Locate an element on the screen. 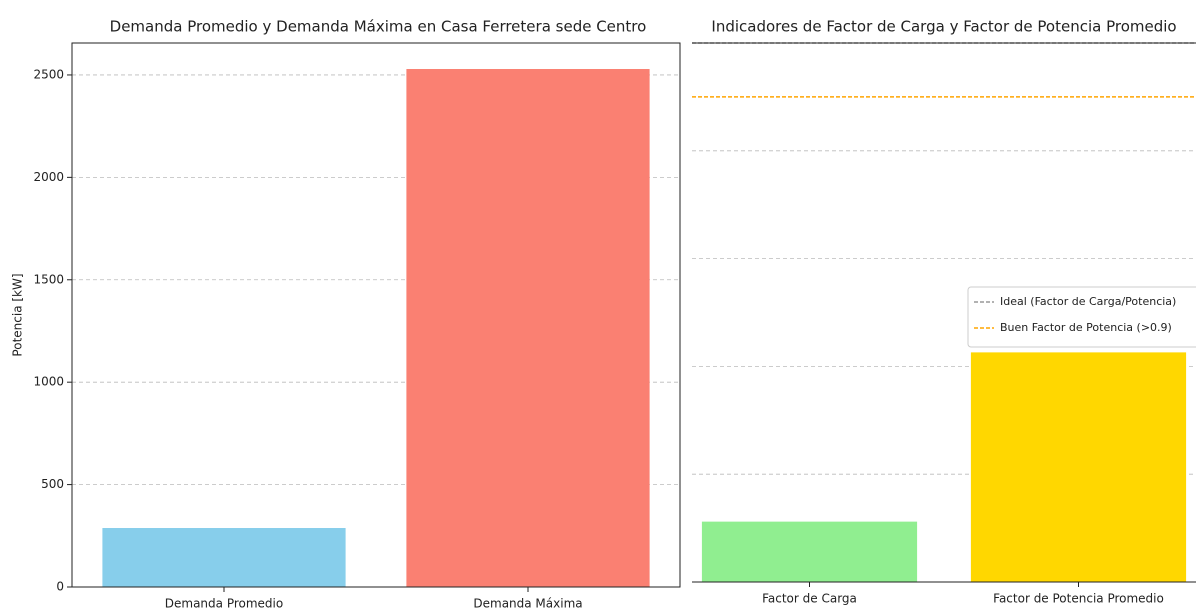 The image size is (1196, 612). legend-box is located at coordinates (1081, 317).